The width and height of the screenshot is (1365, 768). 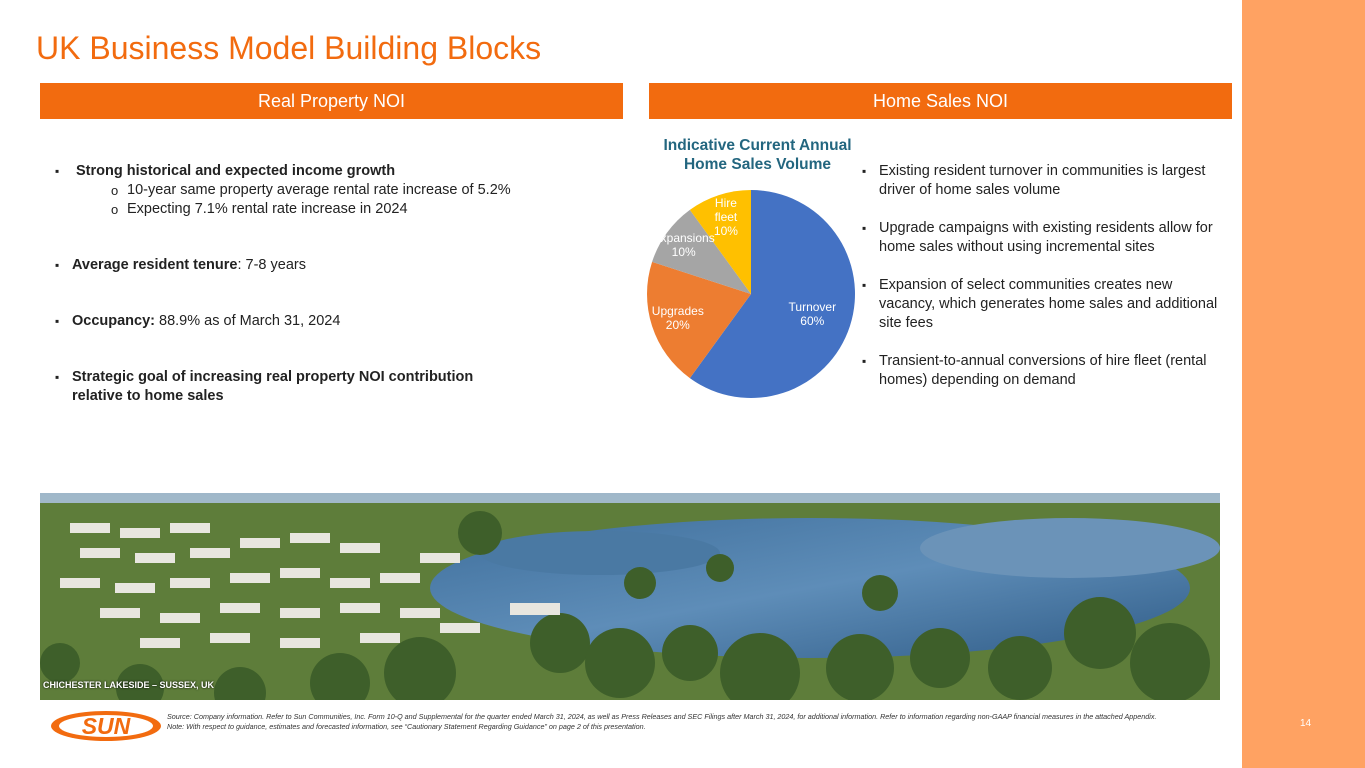 What do you see at coordinates (331, 101) in the screenshot?
I see `real-property-noi-header: Real Property NOI` at bounding box center [331, 101].